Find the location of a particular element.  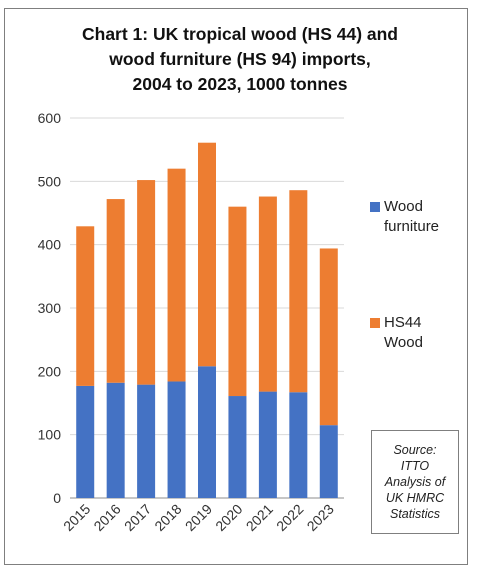

y-tick-label: 200 is located at coordinates (50, 371).